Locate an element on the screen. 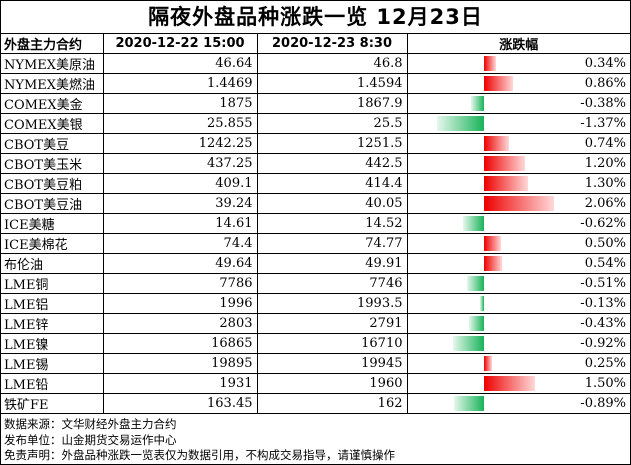 This screenshot has height=465, width=631. contract-name: CBOT美玉米 is located at coordinates (52, 163).